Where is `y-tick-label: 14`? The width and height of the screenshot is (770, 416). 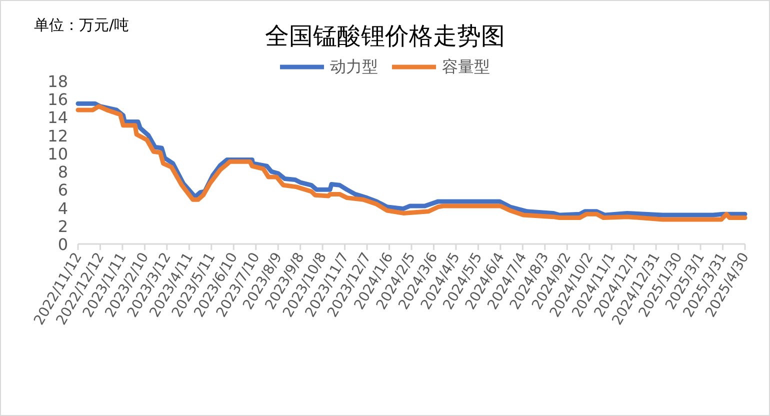 y-tick-label: 14 is located at coordinates (58, 118).